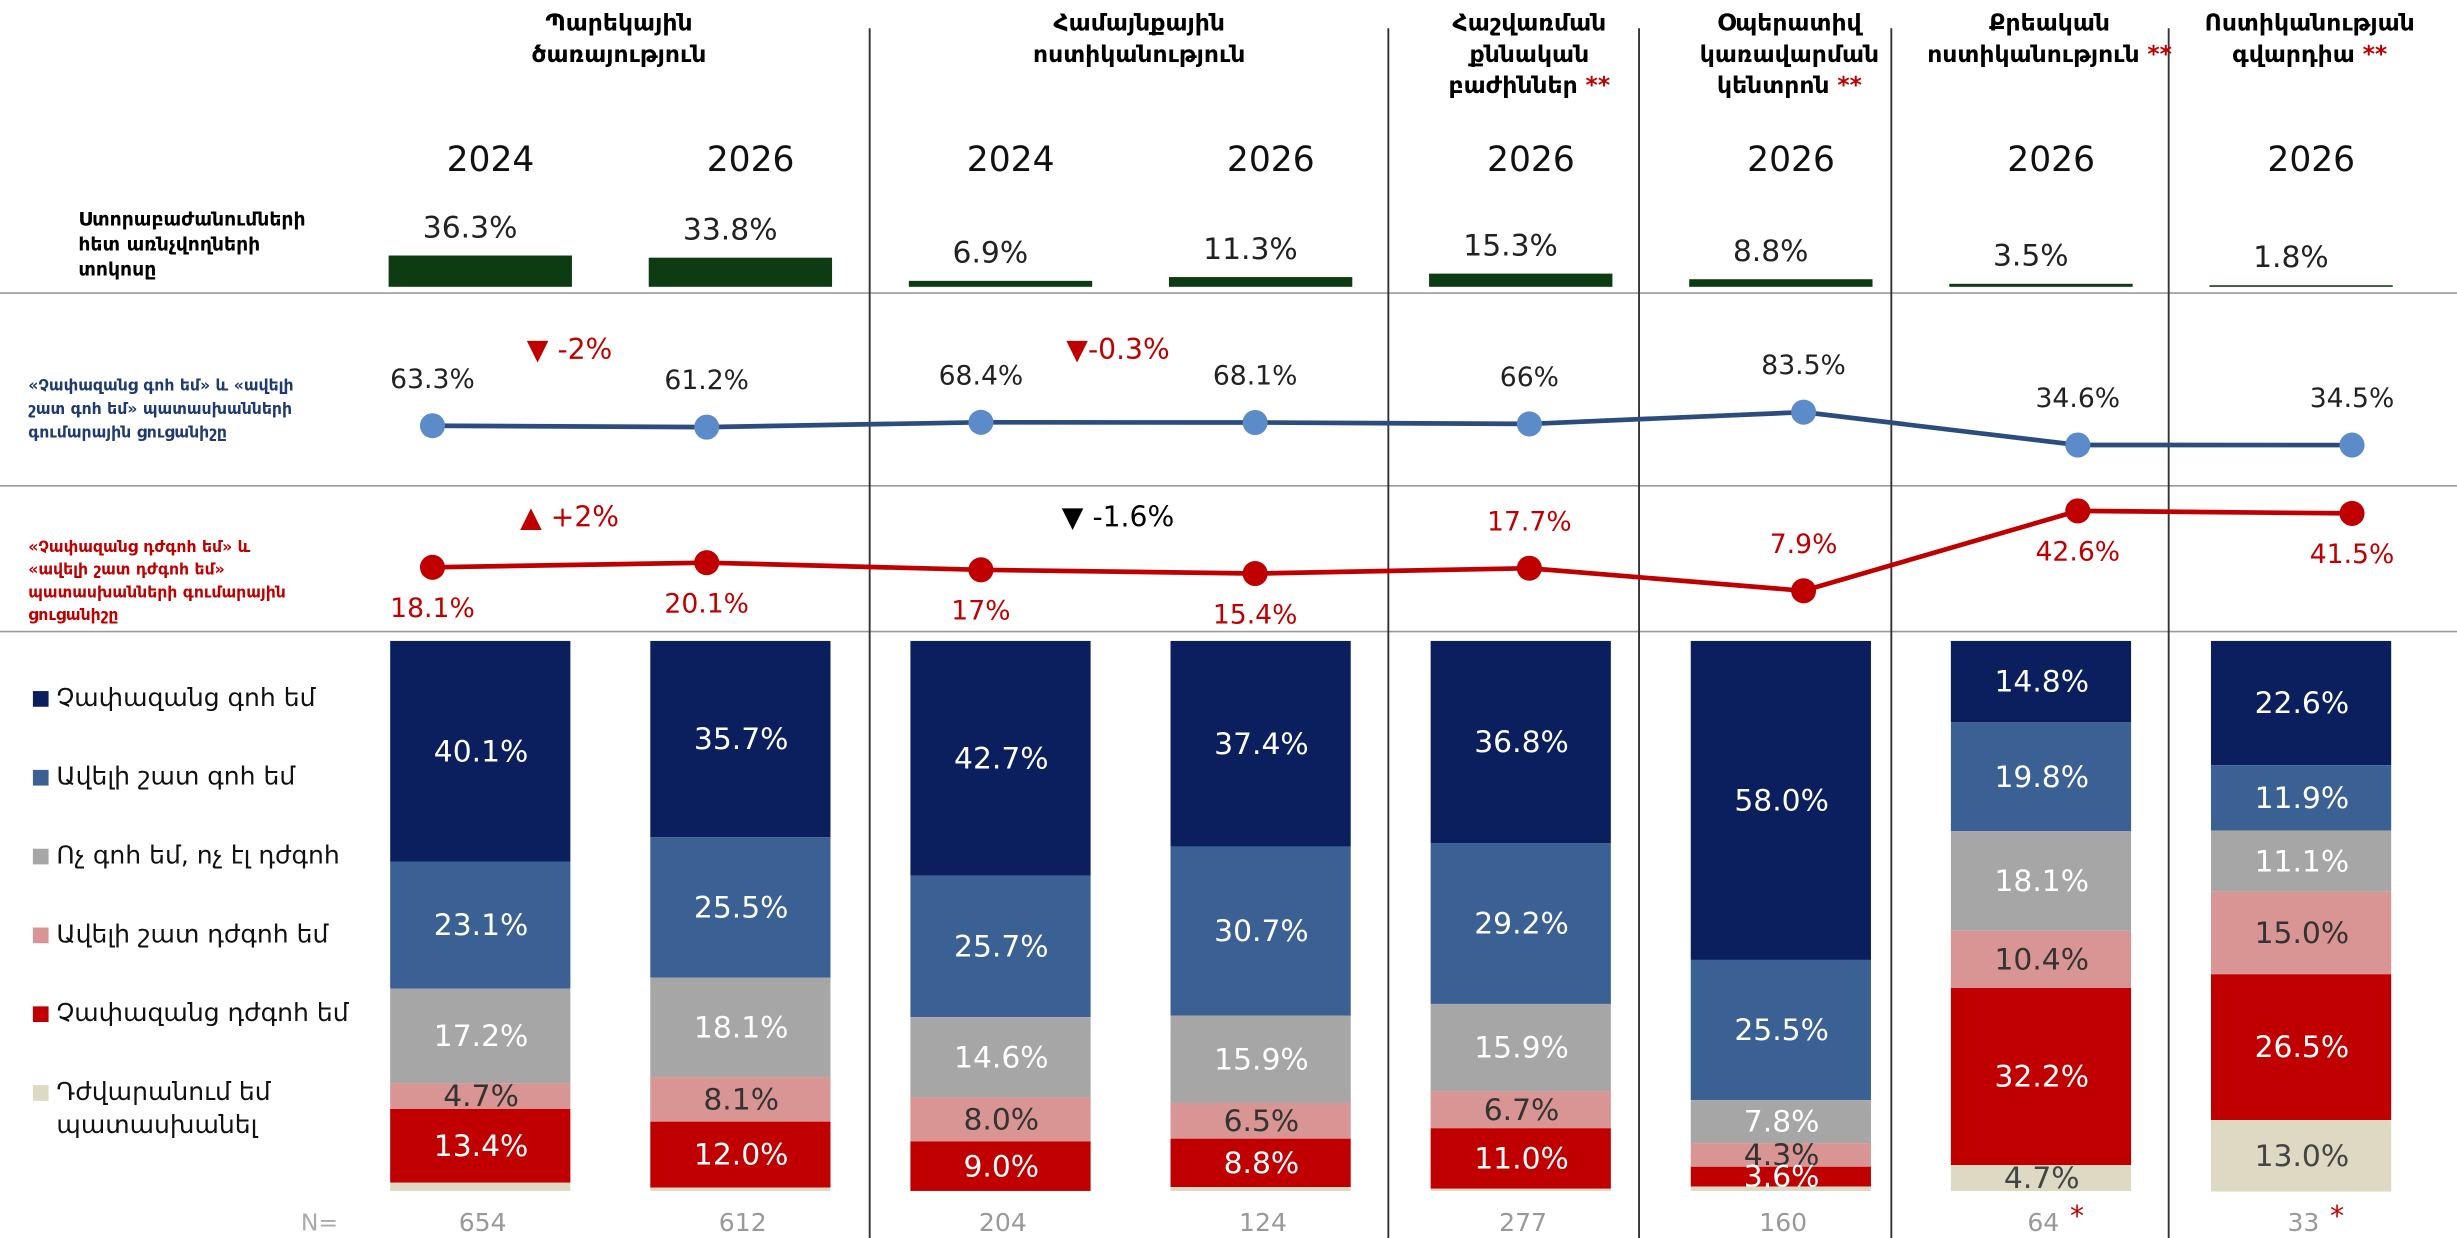 This screenshot has width=2457, height=1238. Describe the element at coordinates (1510, 245) in the screenshot. I see `share-label: 15.3%` at that location.